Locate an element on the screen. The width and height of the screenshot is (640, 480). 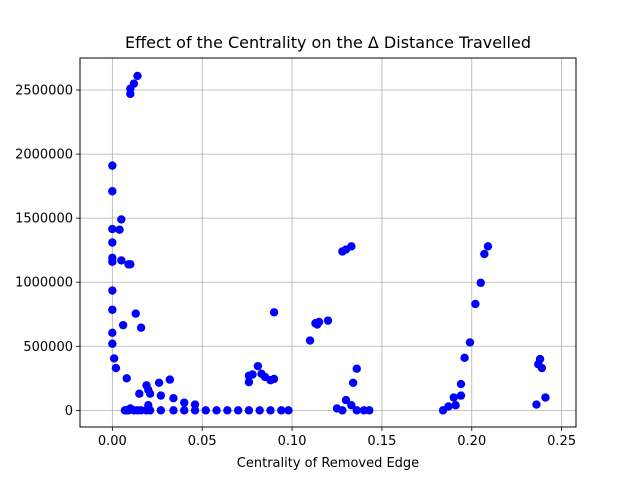
y-tick-label: 1000000 is located at coordinates (44, 283).